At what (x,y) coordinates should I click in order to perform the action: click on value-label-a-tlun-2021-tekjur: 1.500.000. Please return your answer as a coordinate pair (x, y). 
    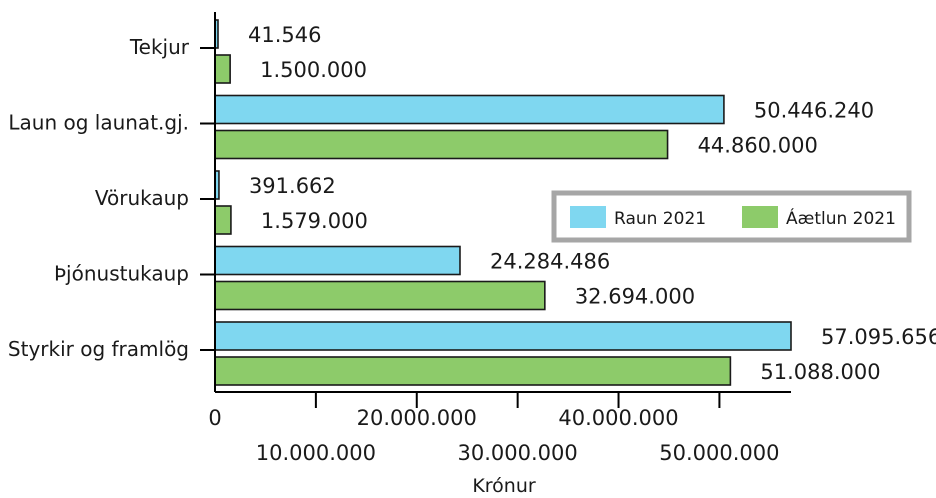
    Looking at the image, I should click on (313, 70).